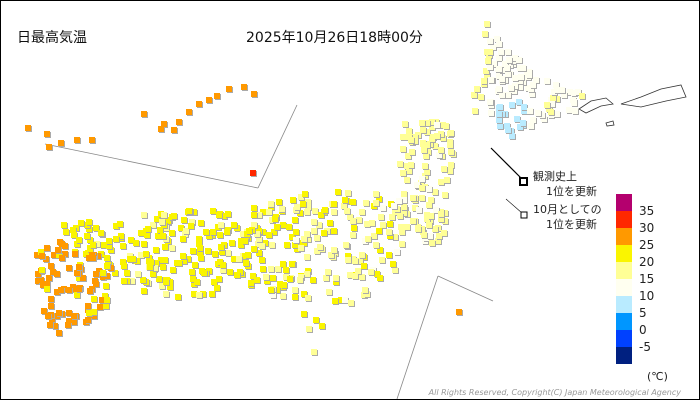 Image resolution: width=700 pixels, height=400 pixels. What do you see at coordinates (647, 211) in the screenshot?
I see `scale-label: 35` at bounding box center [647, 211].